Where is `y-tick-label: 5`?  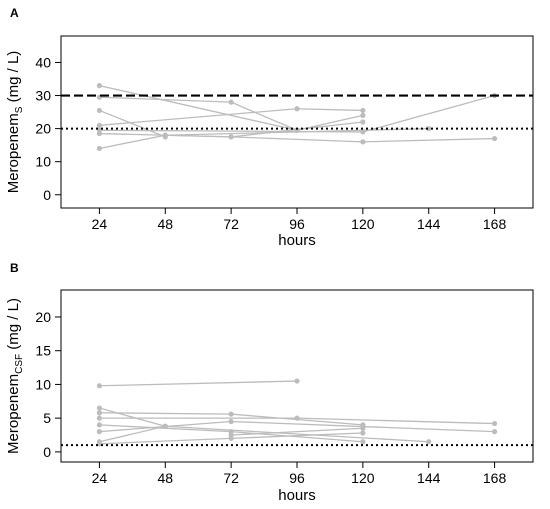 y-tick-label: 5 is located at coordinates (47, 418).